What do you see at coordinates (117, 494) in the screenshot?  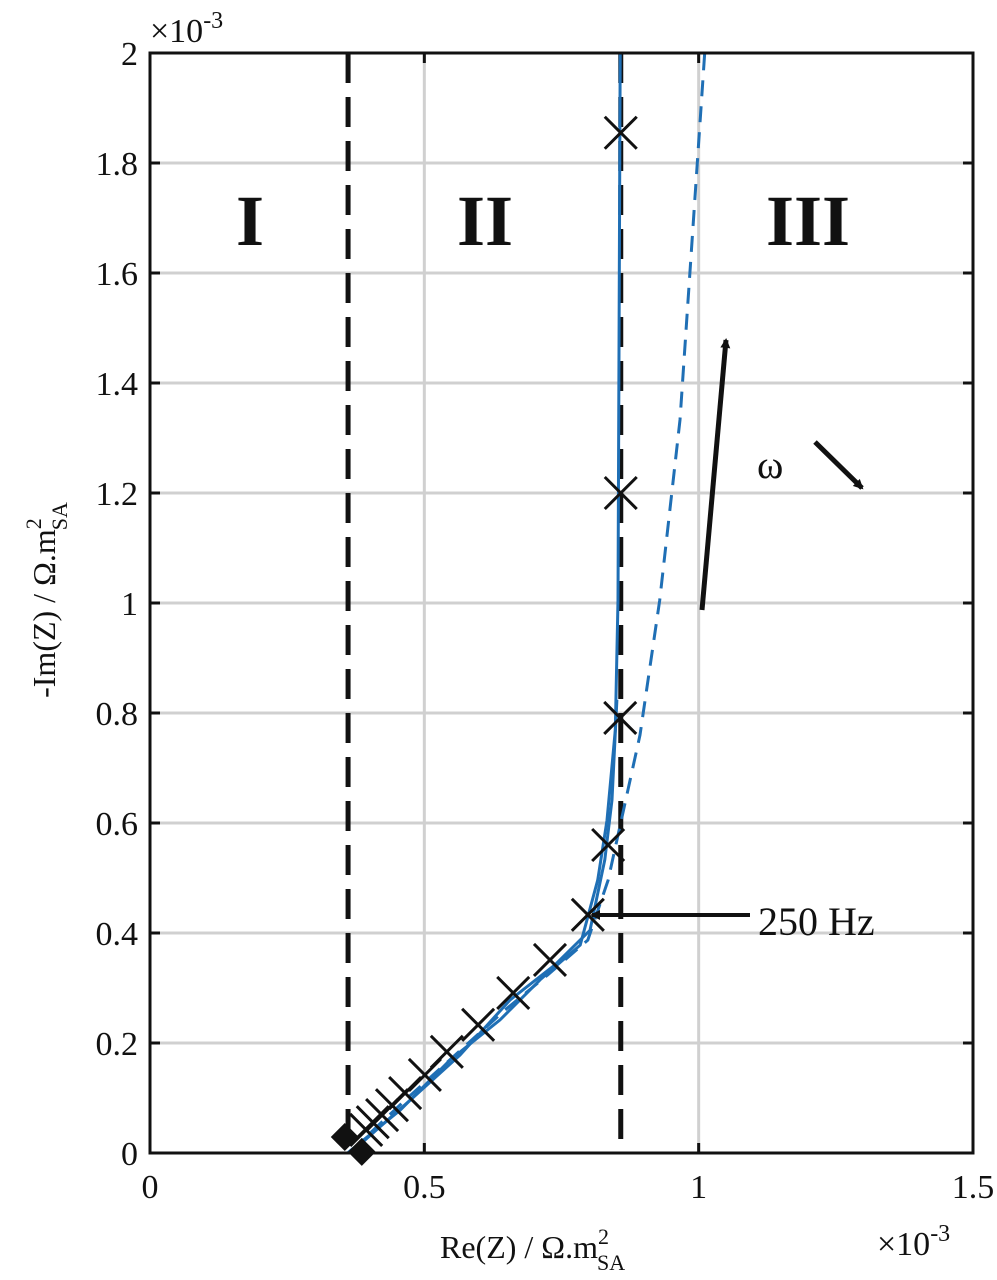 I see `y-tick-label: 1.2` at bounding box center [117, 494].